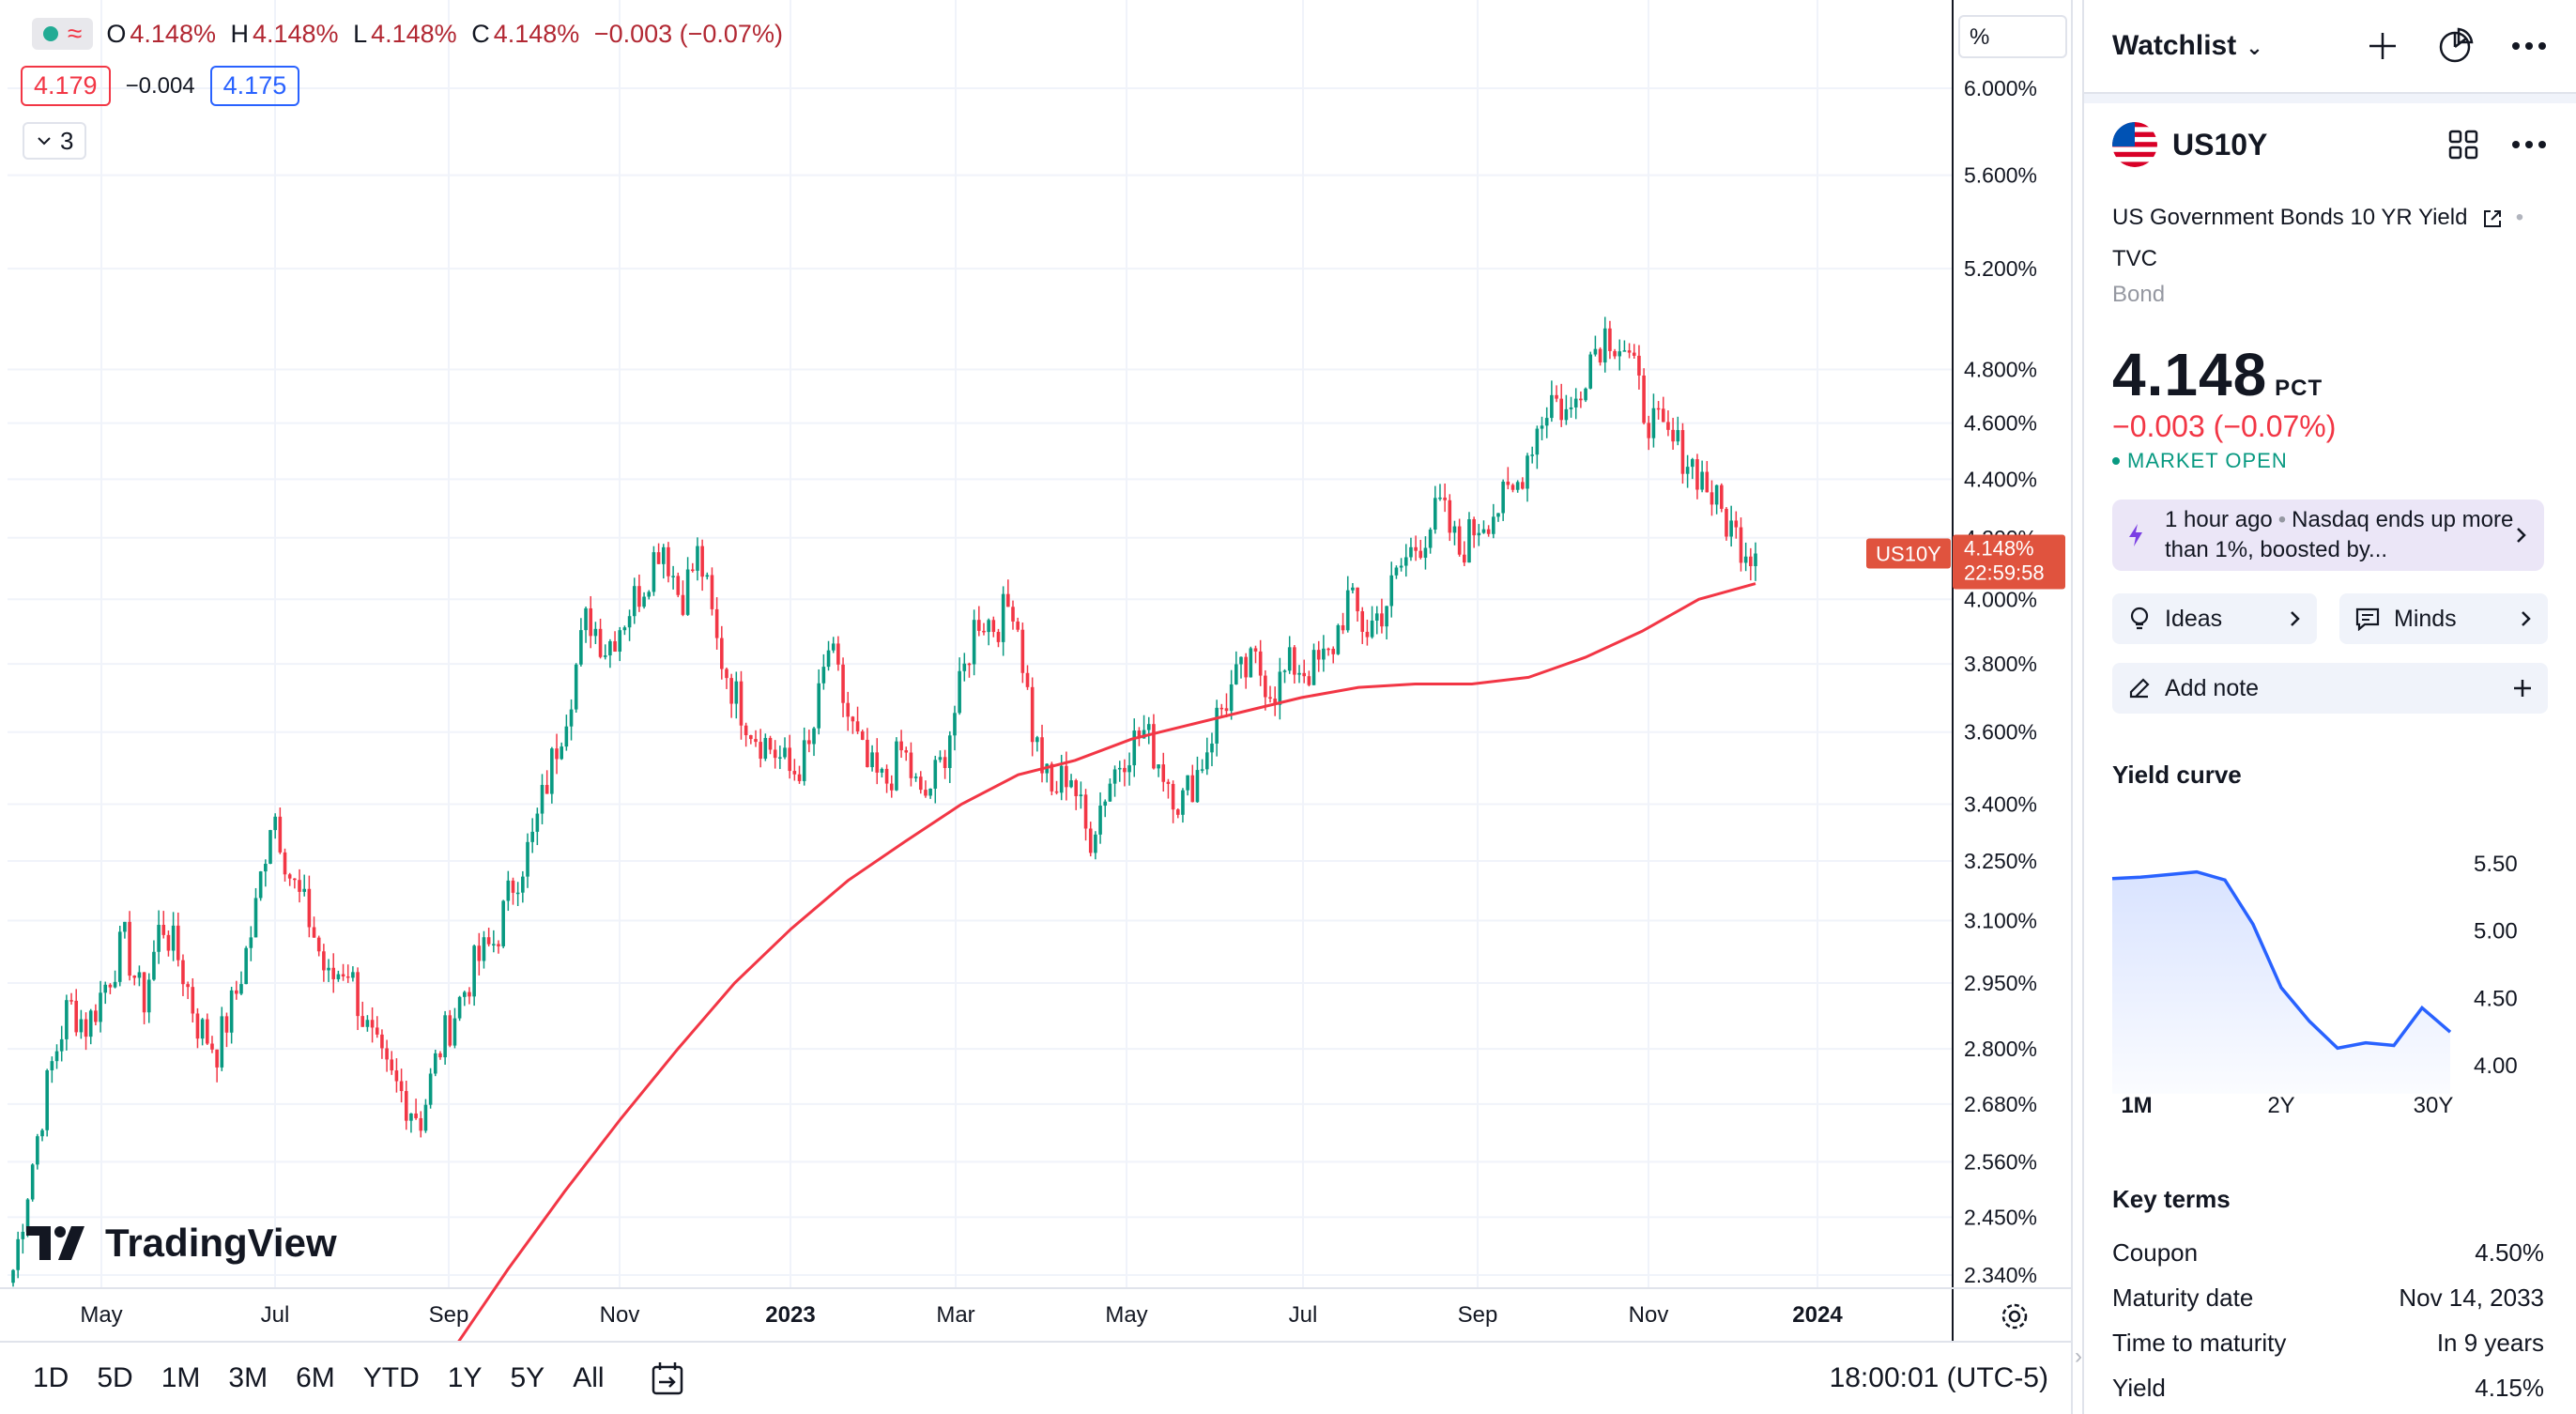 The height and width of the screenshot is (1414, 2576). Describe the element at coordinates (63, 34) in the screenshot. I see `symbol-status-pill: ≈` at that location.